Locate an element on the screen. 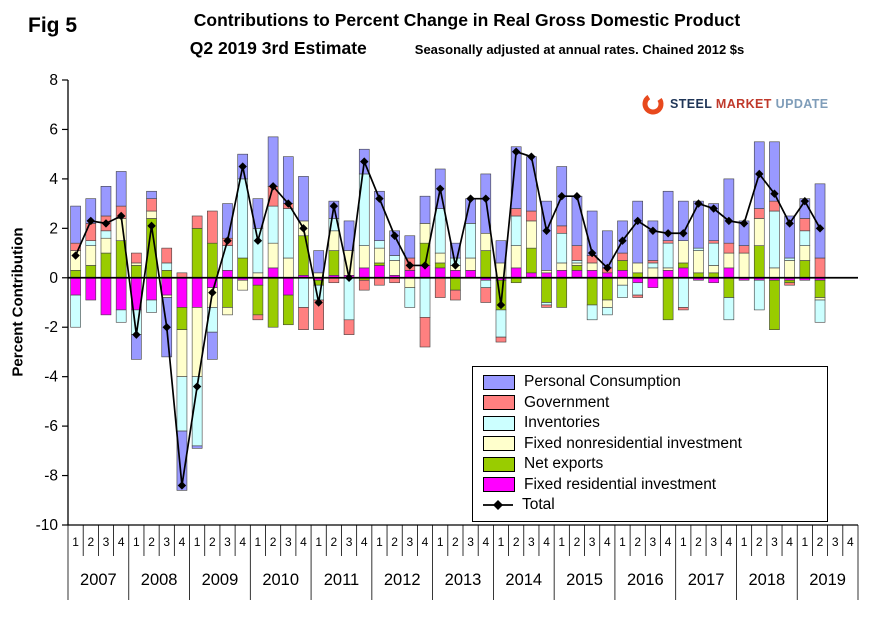 The height and width of the screenshot is (622, 874). legend-item: Personal Consumption is located at coordinates (651, 382).